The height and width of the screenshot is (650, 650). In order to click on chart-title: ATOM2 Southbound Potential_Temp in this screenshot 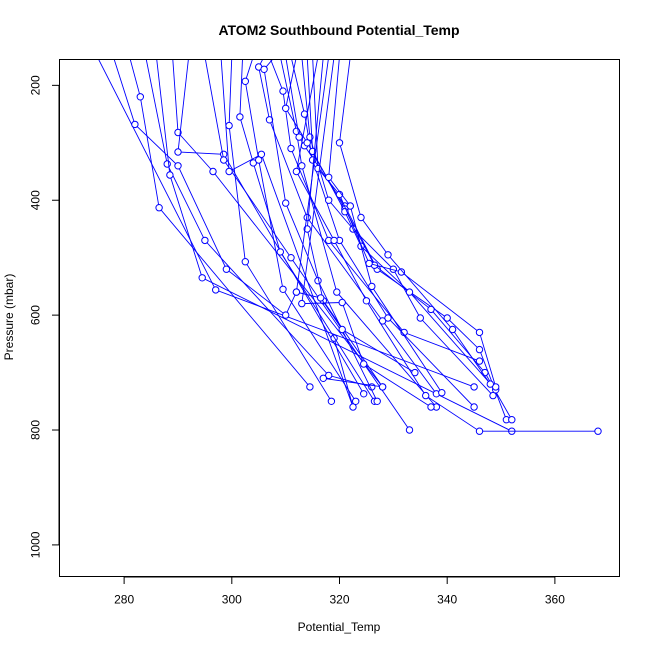, I will do `click(338, 30)`.